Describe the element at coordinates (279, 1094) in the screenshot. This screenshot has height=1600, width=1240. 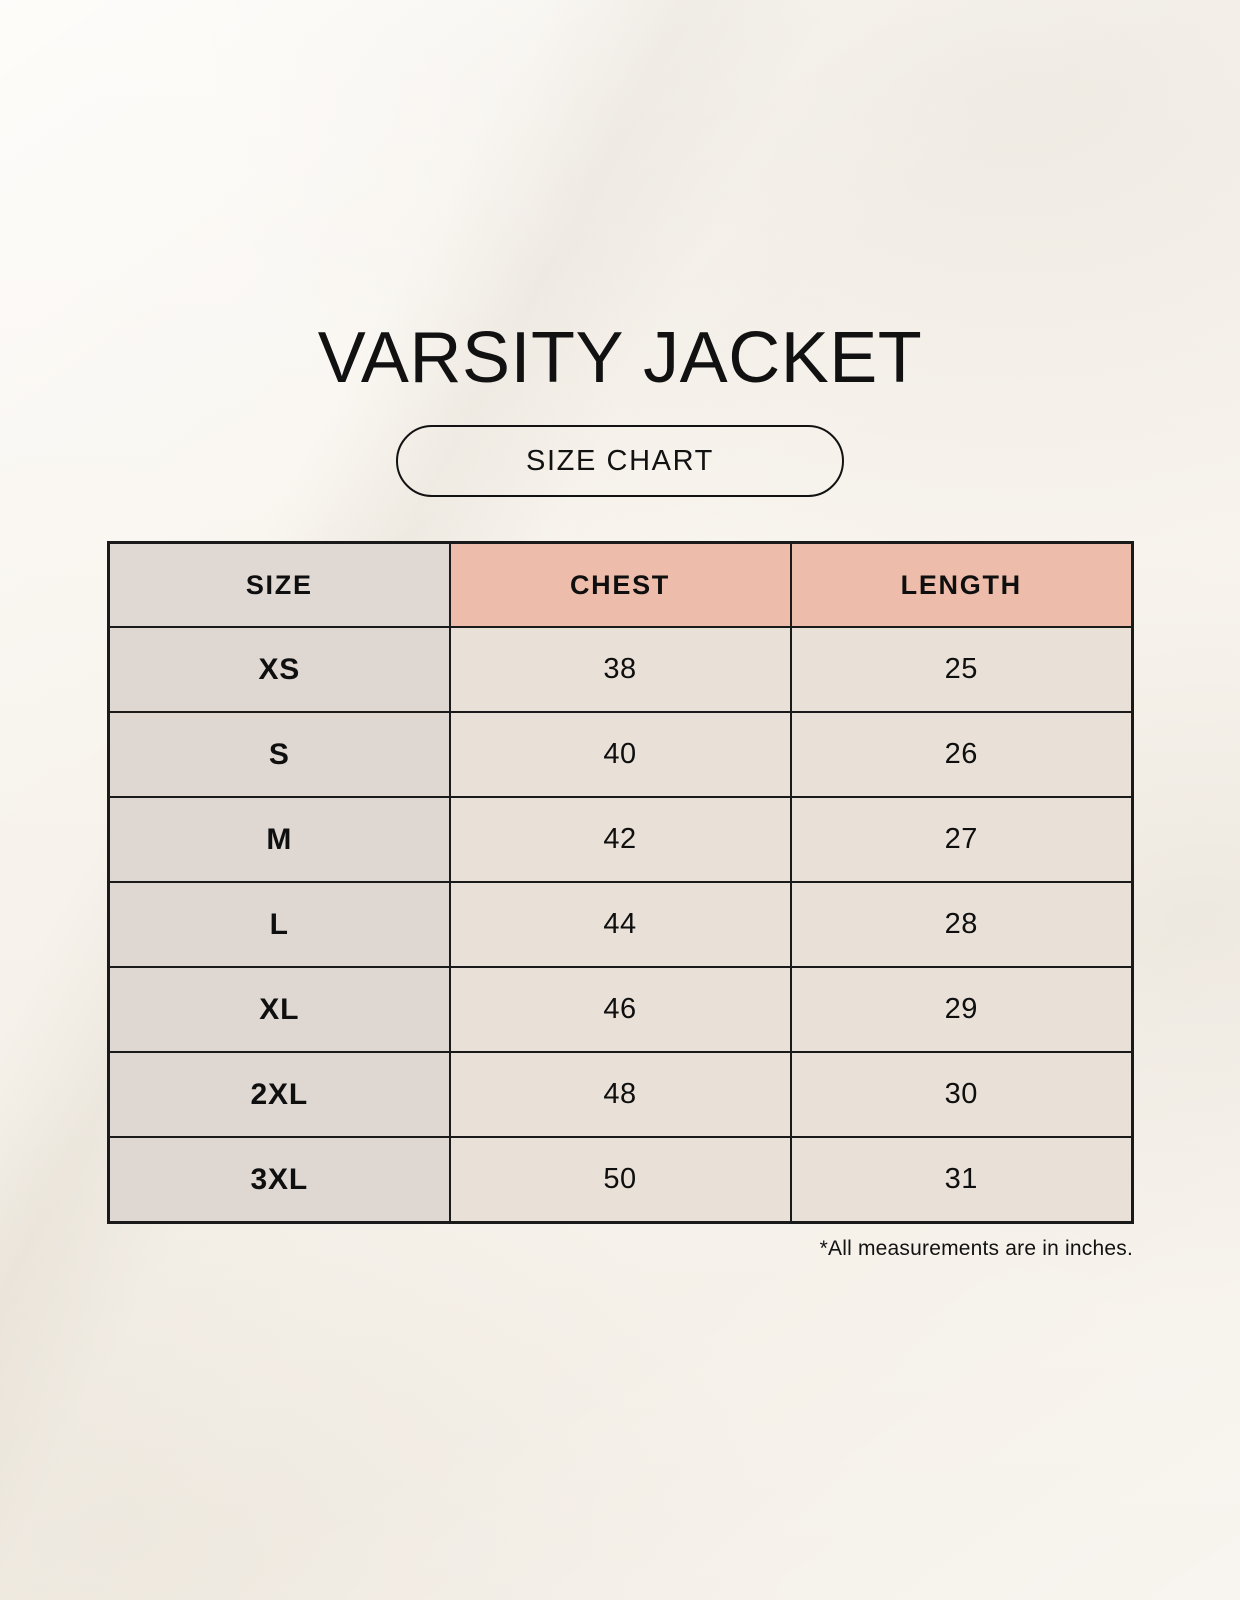
I see `cell-size: 2XL` at that location.